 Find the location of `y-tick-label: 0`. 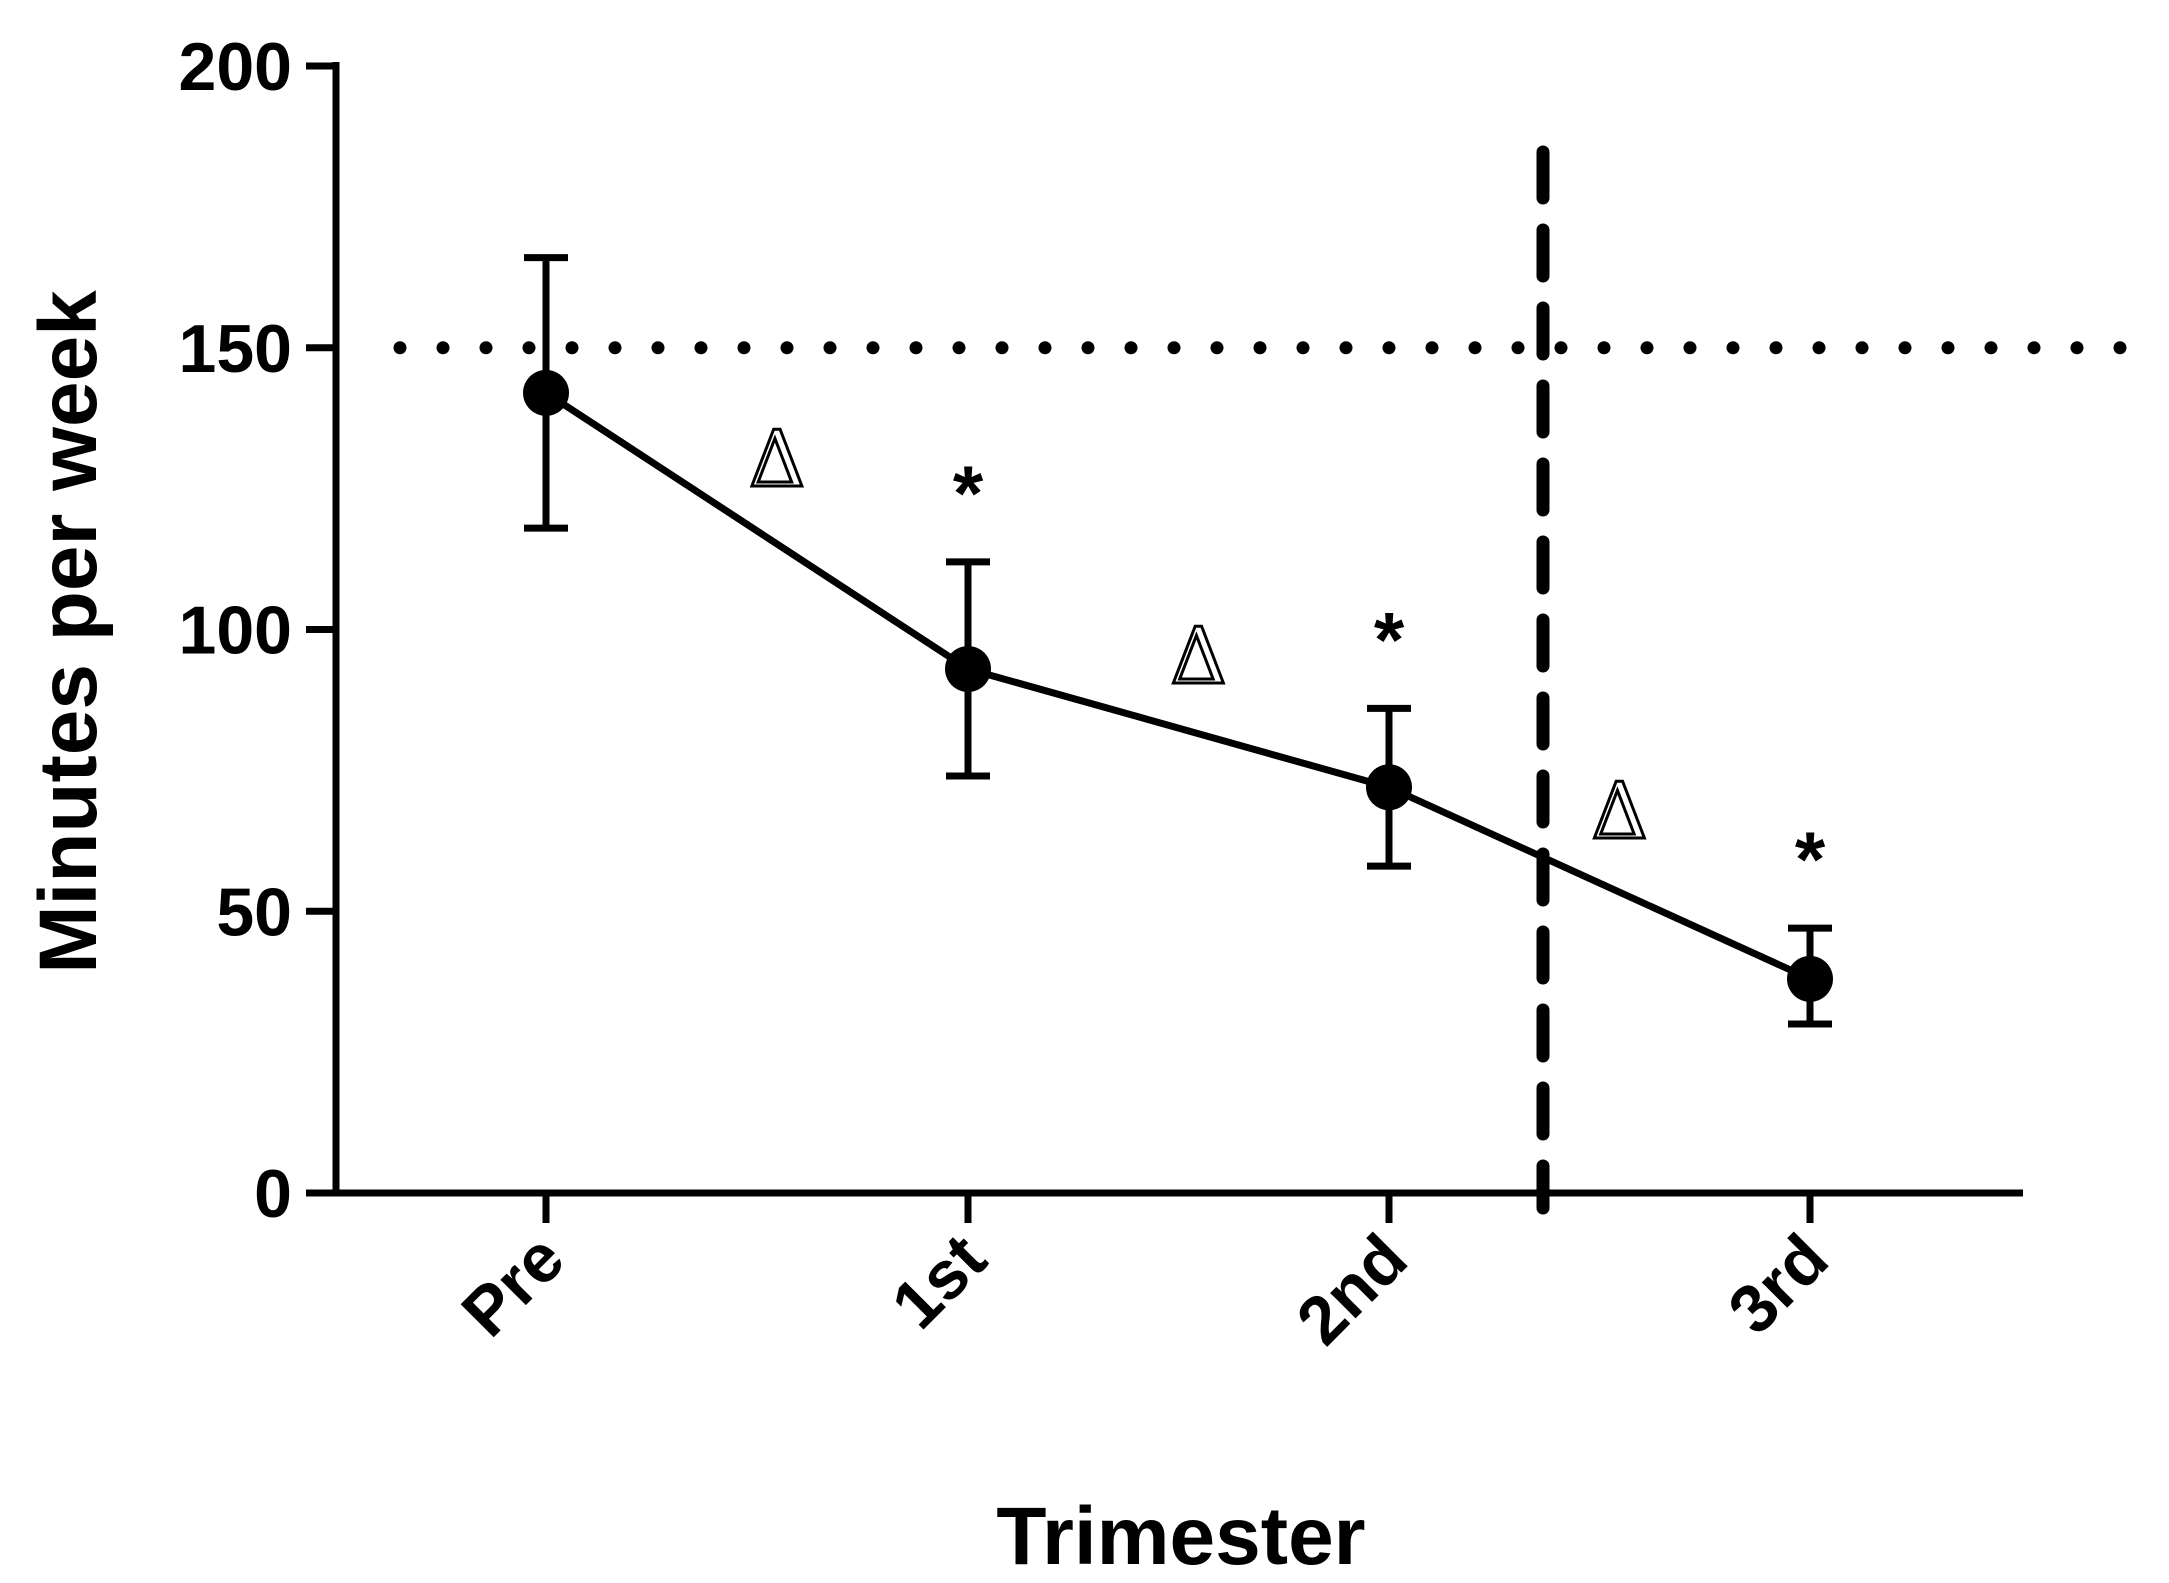

y-tick-label: 0 is located at coordinates (273, 1194).